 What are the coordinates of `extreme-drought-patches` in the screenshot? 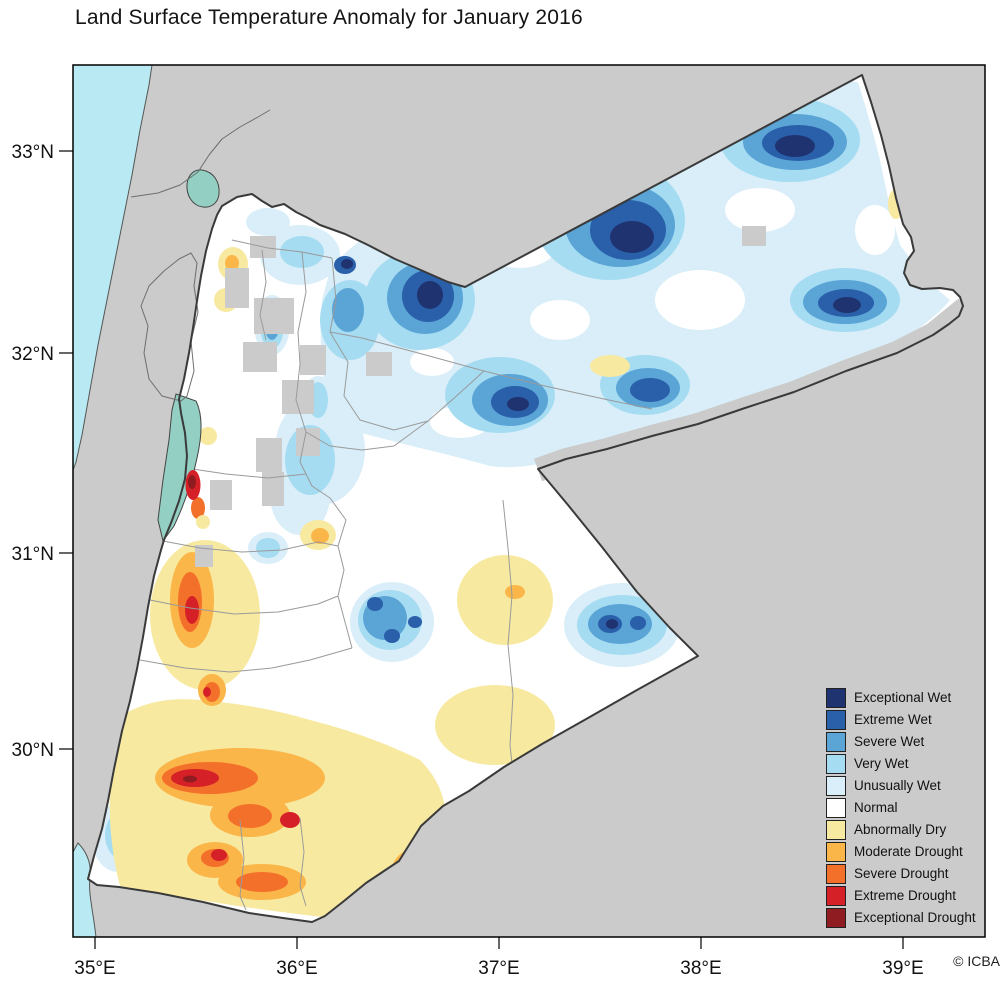 It's located at (235, 728).